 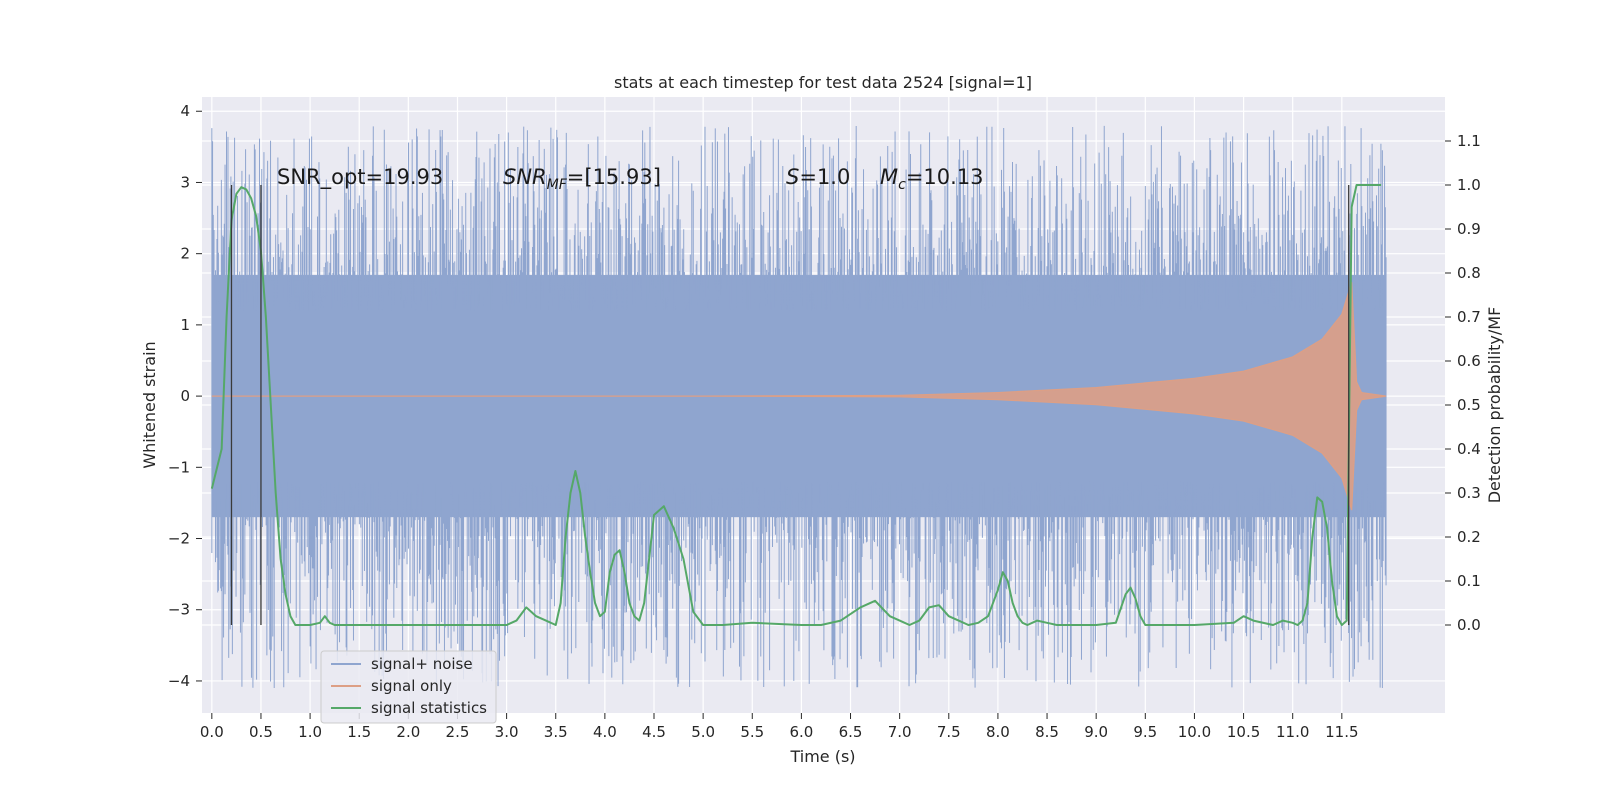 I want to click on y-tick-label: 0, so click(x=185, y=396).